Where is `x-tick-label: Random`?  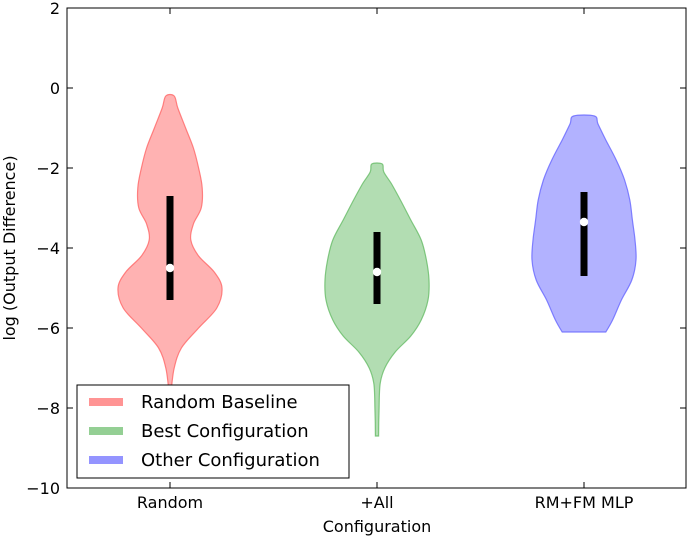
x-tick-label: Random is located at coordinates (170, 502).